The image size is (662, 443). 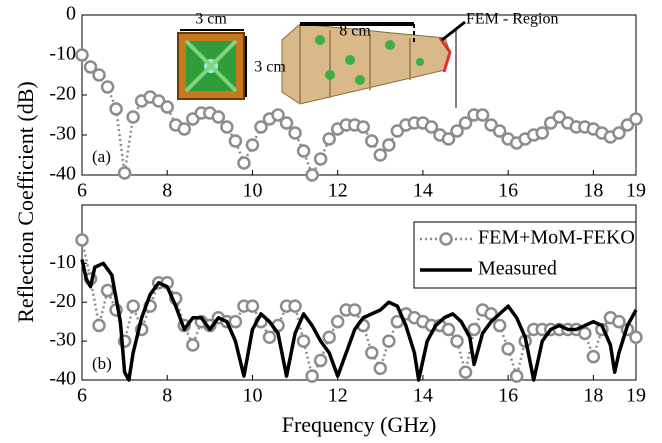 I want to click on legend-label: Measured, so click(x=517, y=269).